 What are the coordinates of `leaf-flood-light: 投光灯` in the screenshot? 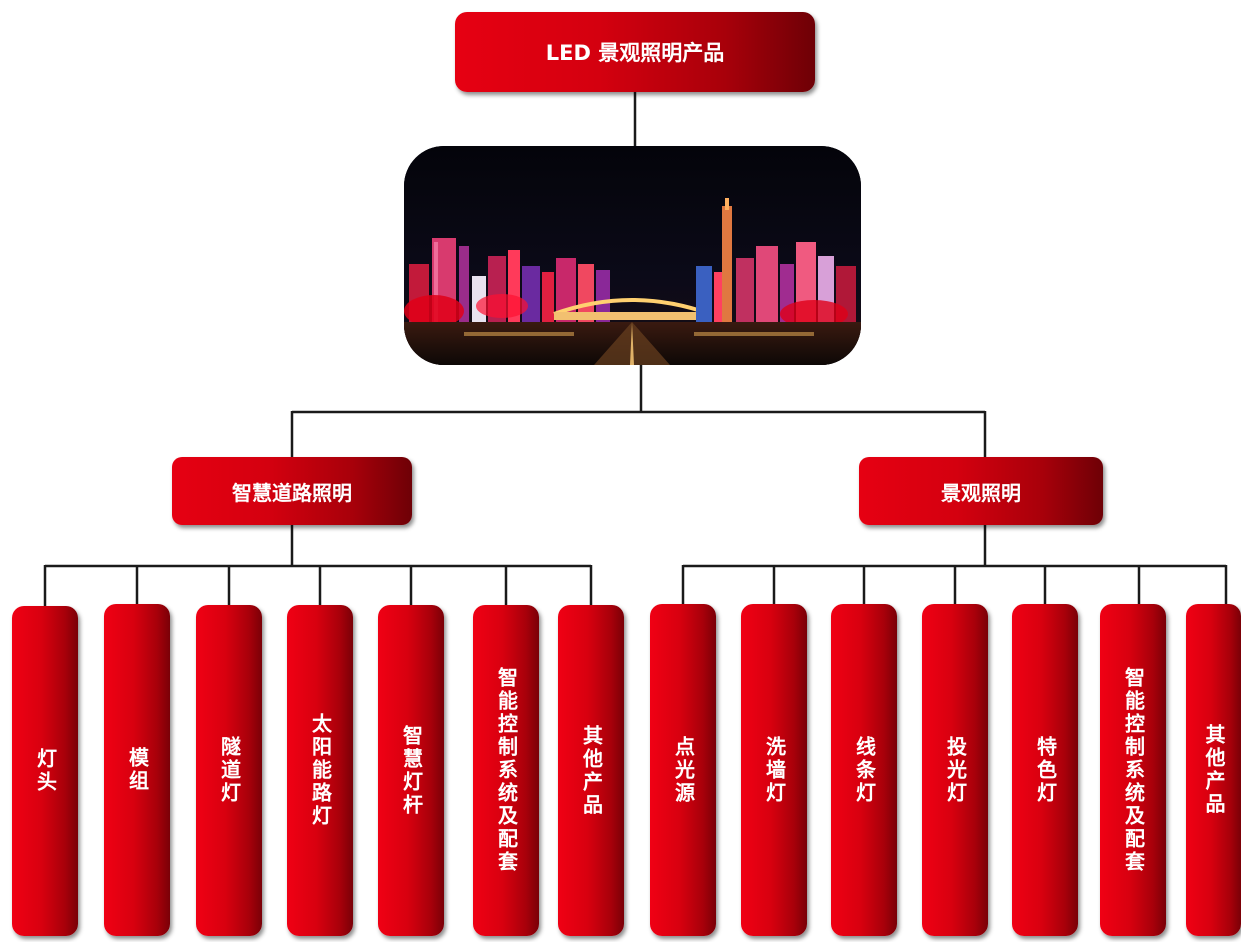 It's located at (955, 770).